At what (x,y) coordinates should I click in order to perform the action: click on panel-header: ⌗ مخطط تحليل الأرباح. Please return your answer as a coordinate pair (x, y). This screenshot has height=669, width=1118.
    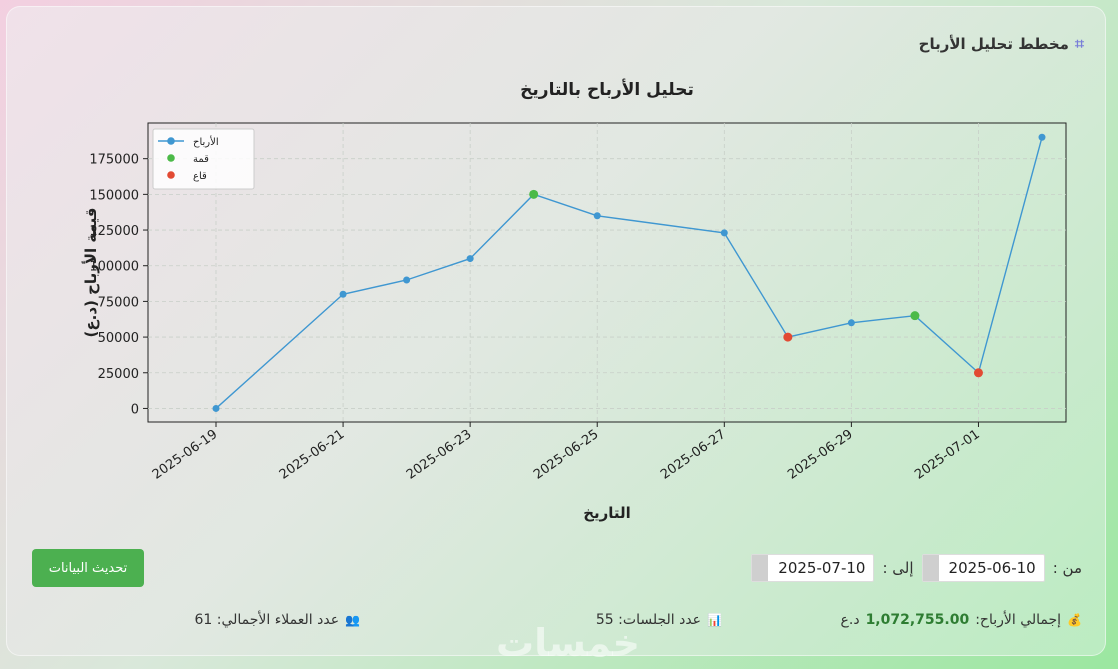
    Looking at the image, I should click on (1001, 44).